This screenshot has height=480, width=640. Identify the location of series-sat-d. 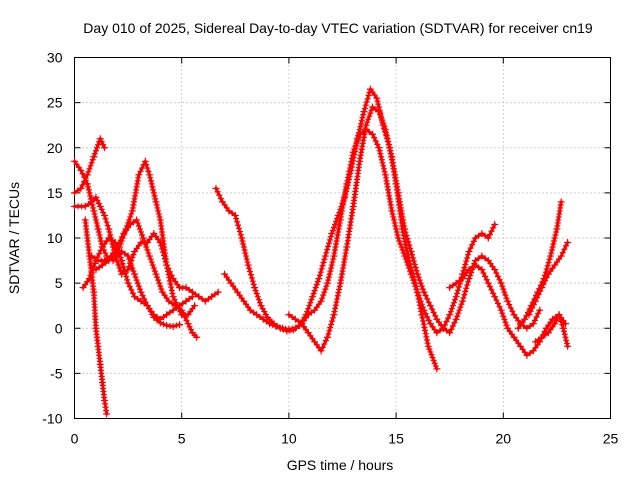
(144, 278).